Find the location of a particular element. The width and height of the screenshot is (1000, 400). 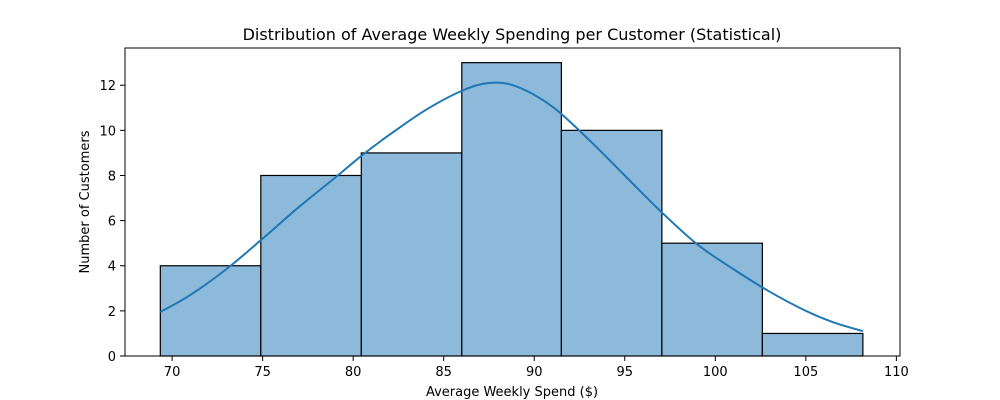

x-tick-label: 100 is located at coordinates (715, 372).